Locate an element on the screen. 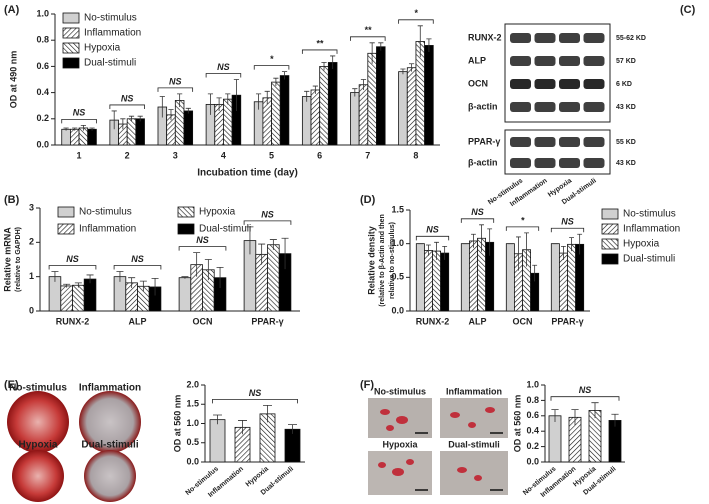 This screenshot has width=709, height=504. panel-label: (D) is located at coordinates (368, 200).